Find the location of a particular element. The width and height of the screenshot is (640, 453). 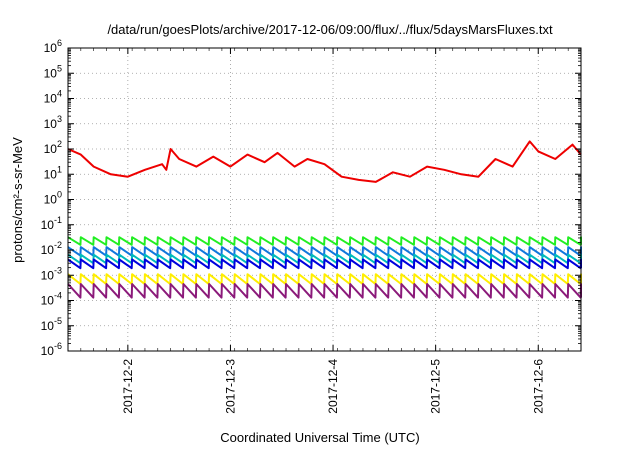

y-tick-label: 10⁰ is located at coordinates (53, 198).